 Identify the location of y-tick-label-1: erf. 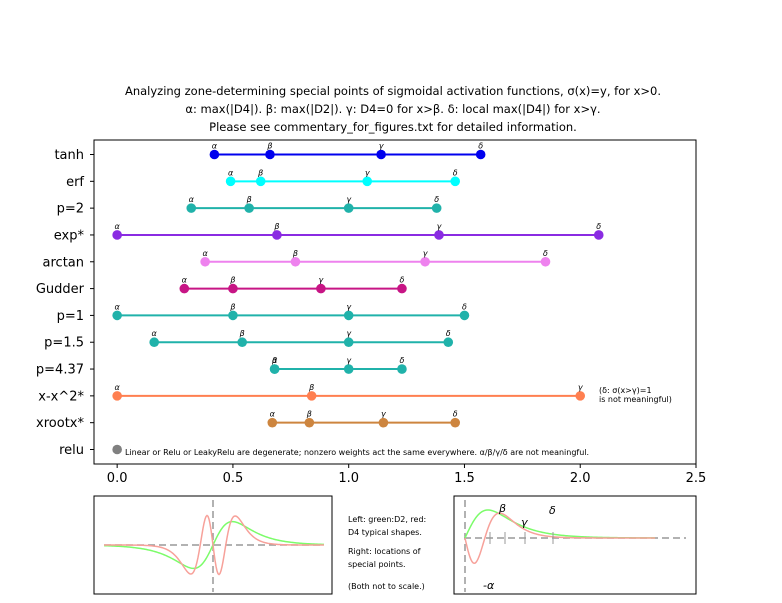
(75, 182).